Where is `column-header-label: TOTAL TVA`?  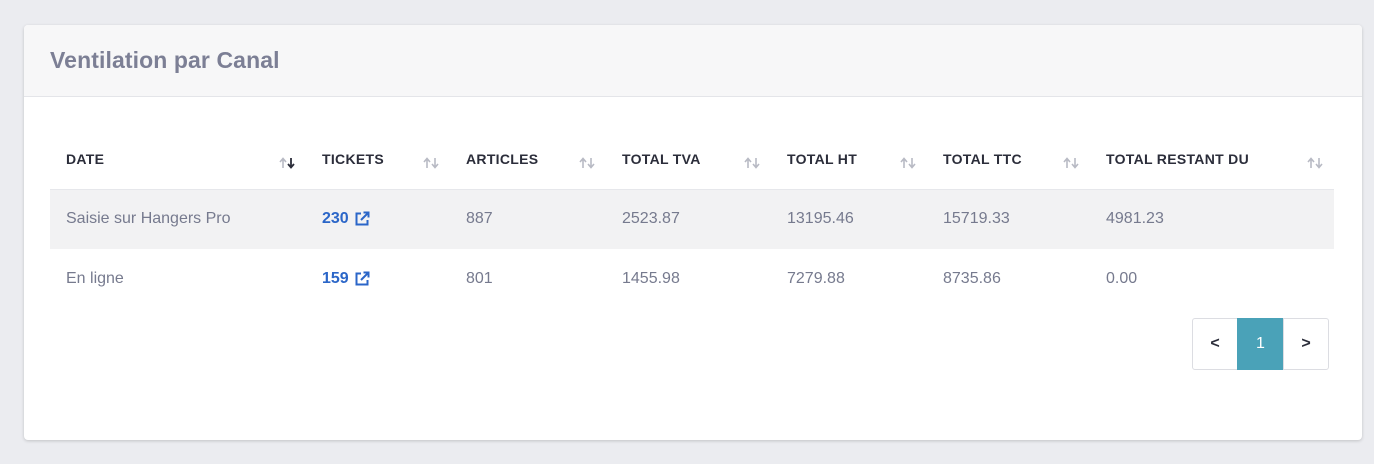 column-header-label: TOTAL TVA is located at coordinates (661, 158).